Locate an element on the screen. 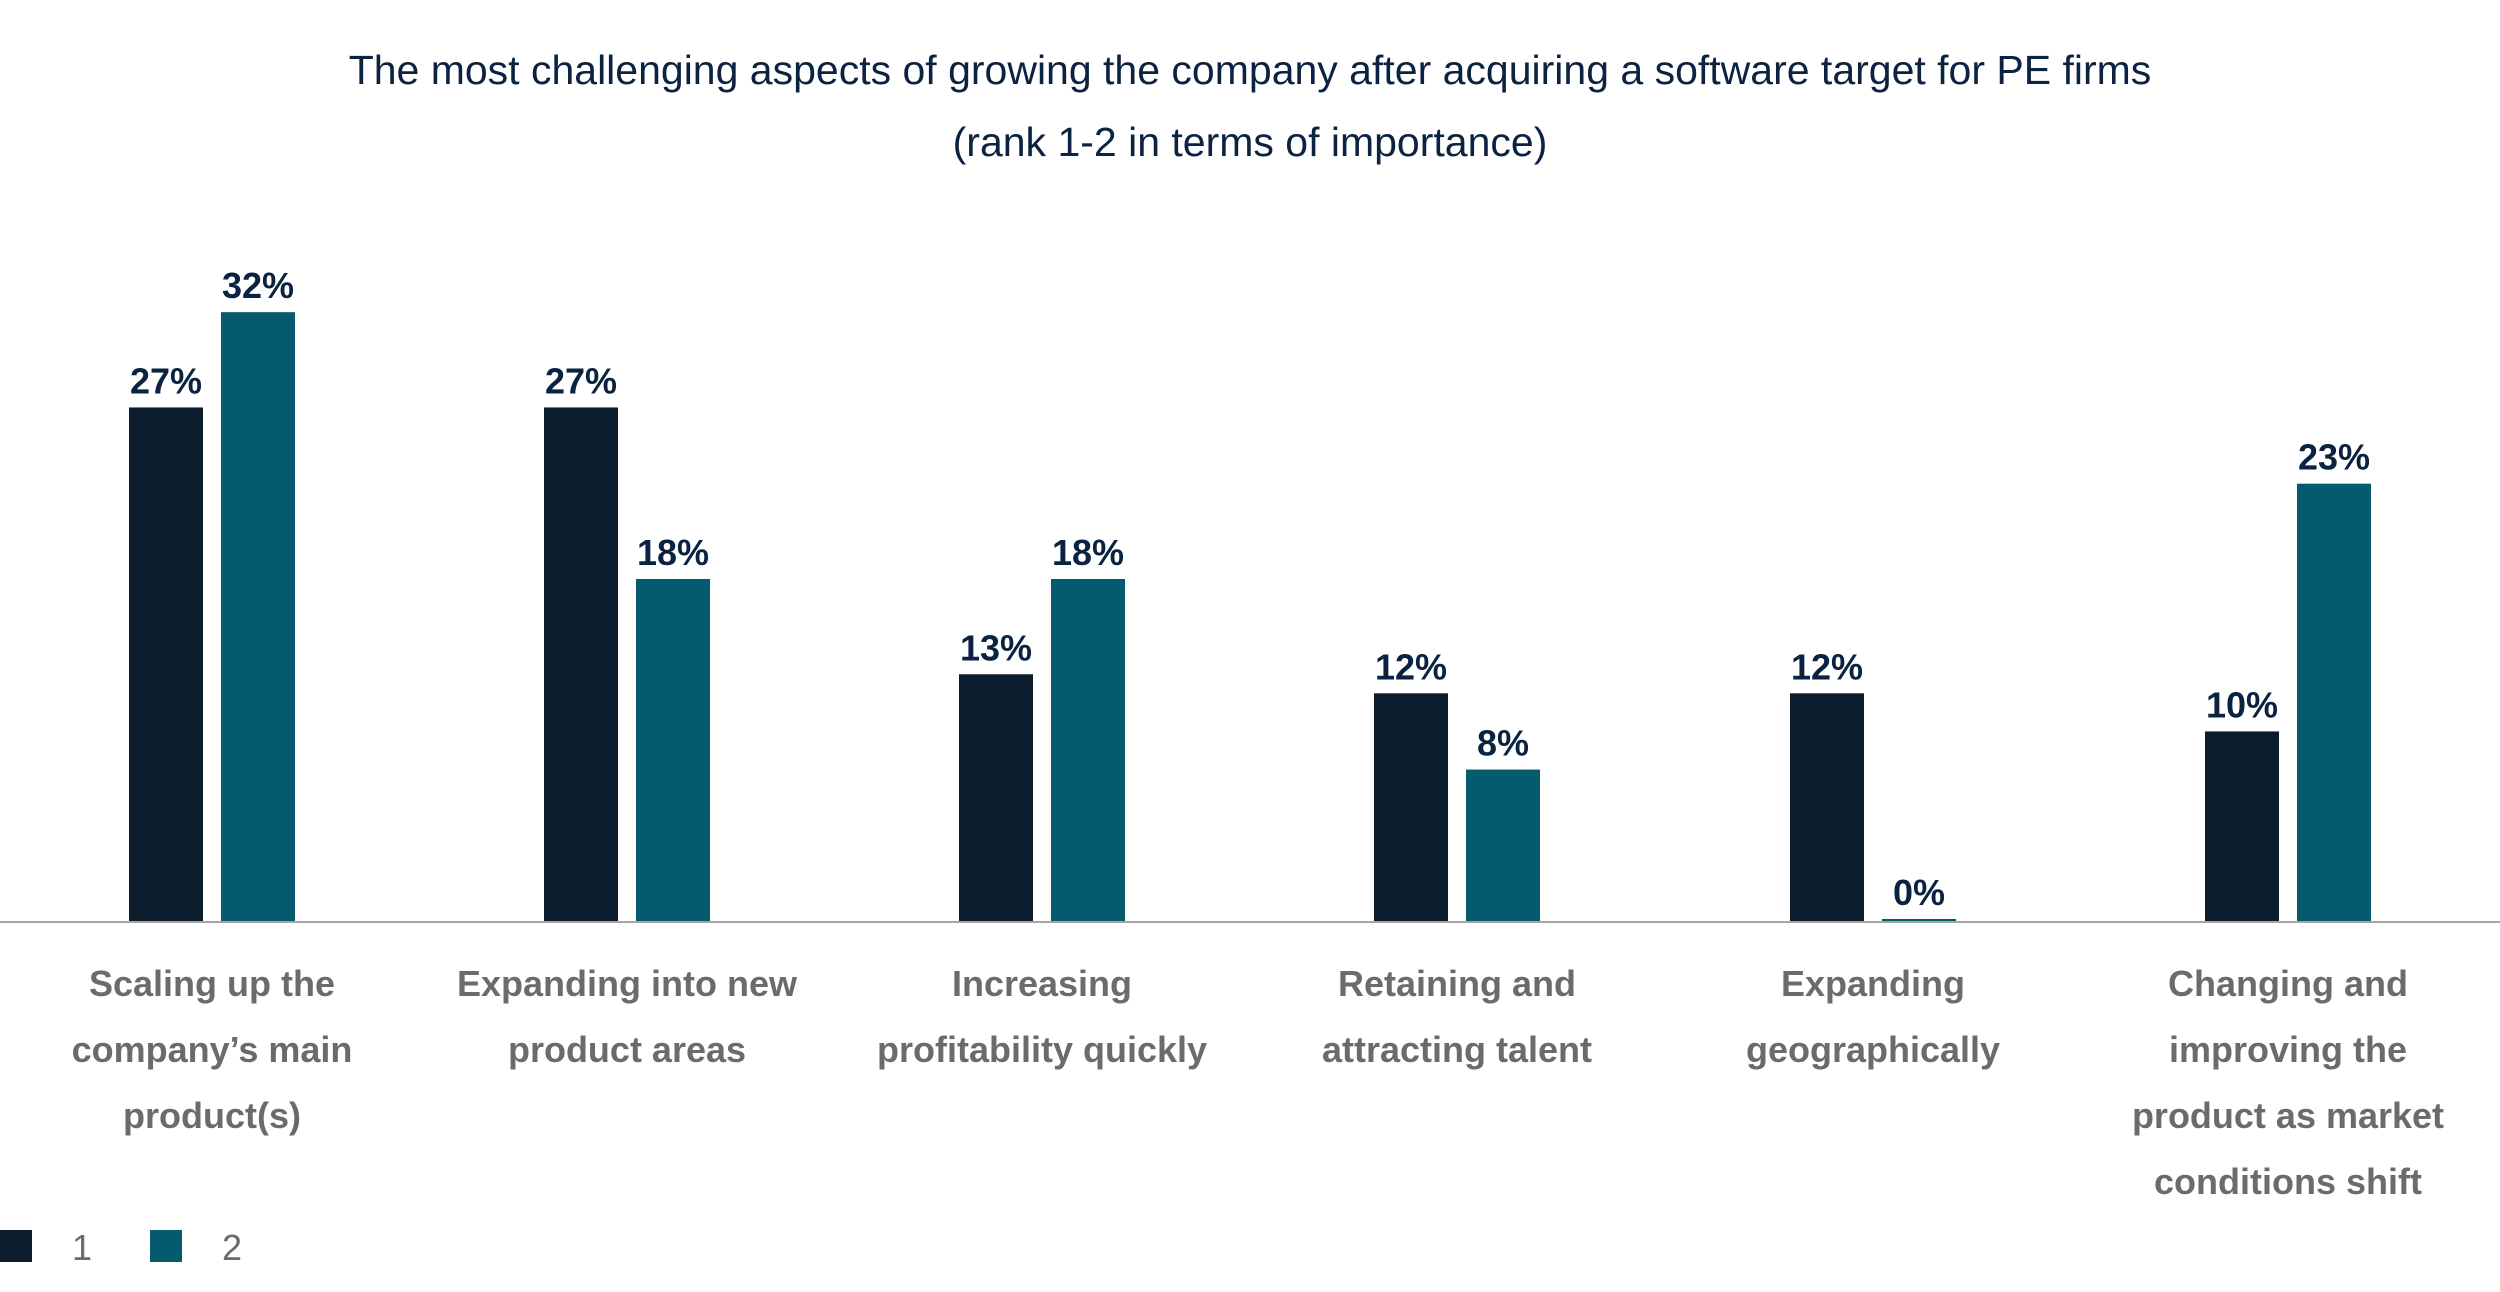 Image resolution: width=2500 pixels, height=1292 pixels. category-label-6-line-4: conditions shift is located at coordinates (2288, 1181).